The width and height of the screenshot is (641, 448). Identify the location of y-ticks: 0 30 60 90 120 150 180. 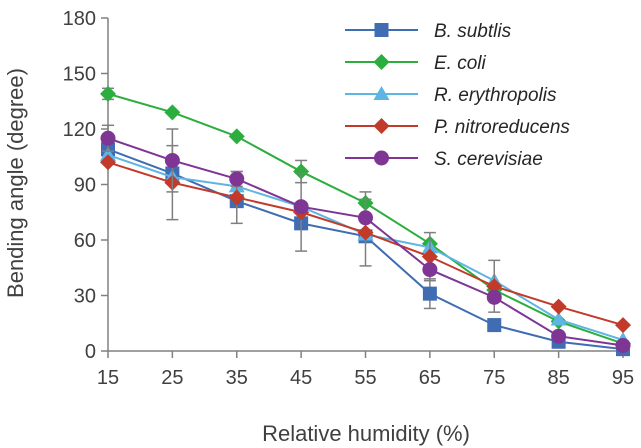
(85, 185).